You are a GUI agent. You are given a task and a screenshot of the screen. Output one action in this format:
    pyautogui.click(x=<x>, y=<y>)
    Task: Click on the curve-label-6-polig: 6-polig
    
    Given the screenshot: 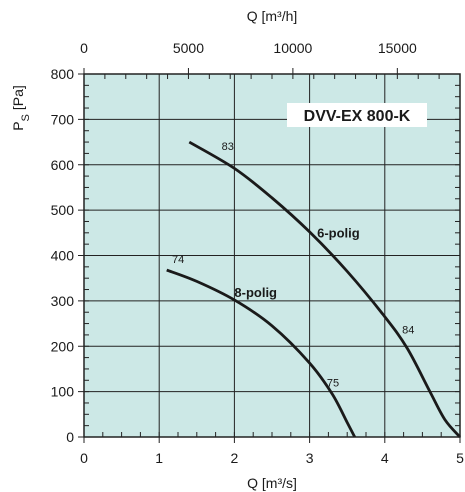 What is the action you would take?
    pyautogui.click(x=338, y=232)
    